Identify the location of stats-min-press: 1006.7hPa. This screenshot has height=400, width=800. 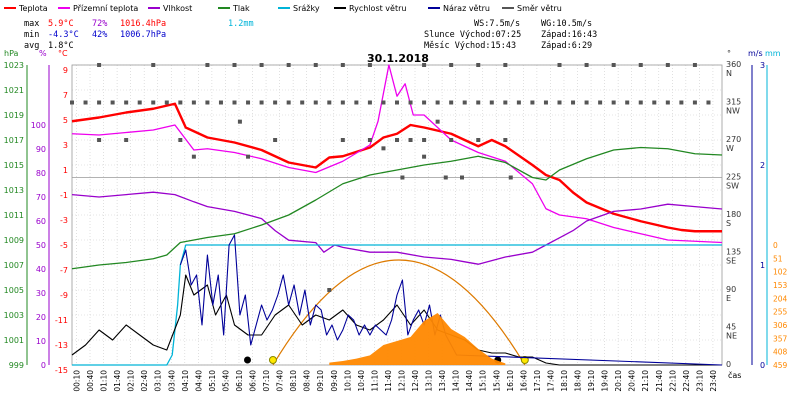
(143, 35).